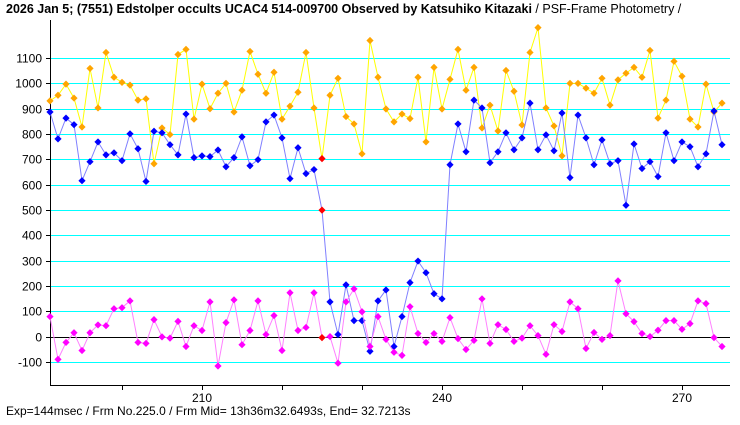  Describe the element at coordinates (32, 287) in the screenshot. I see `y-tick-label: 200` at that location.